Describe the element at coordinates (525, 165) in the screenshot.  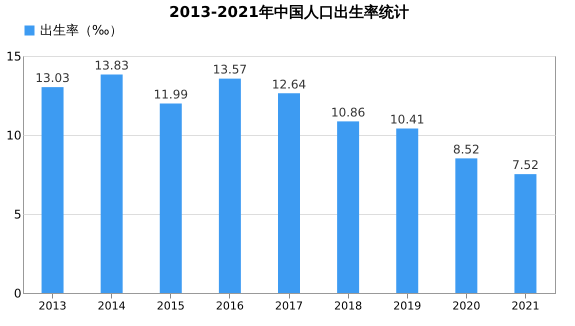
I see `data-label: 7.52` at that location.